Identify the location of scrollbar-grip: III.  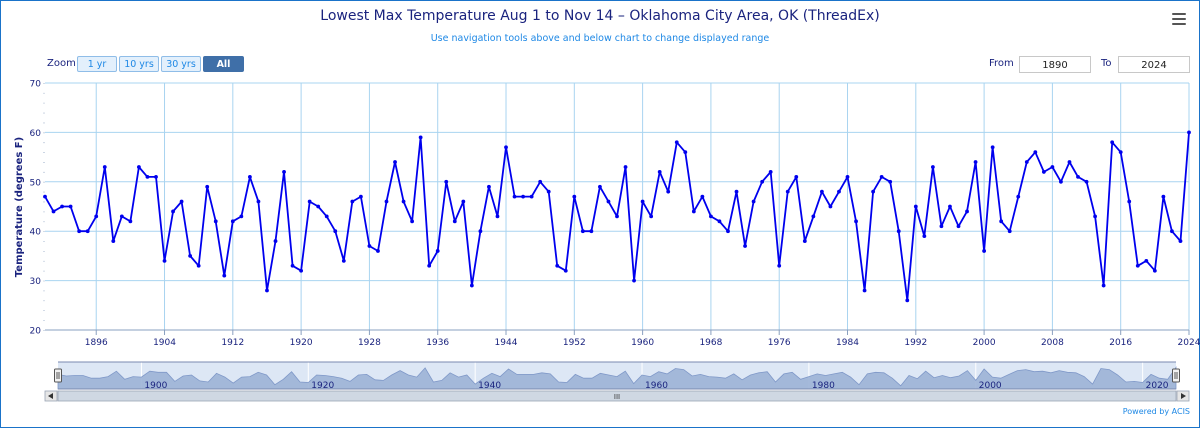
(617, 397).